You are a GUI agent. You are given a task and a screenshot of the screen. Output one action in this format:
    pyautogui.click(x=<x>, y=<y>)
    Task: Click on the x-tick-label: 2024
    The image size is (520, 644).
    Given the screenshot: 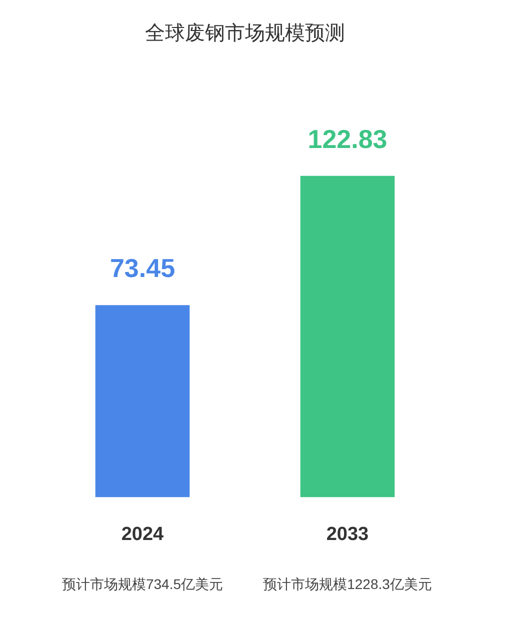 What is the action you would take?
    pyautogui.click(x=142, y=534)
    